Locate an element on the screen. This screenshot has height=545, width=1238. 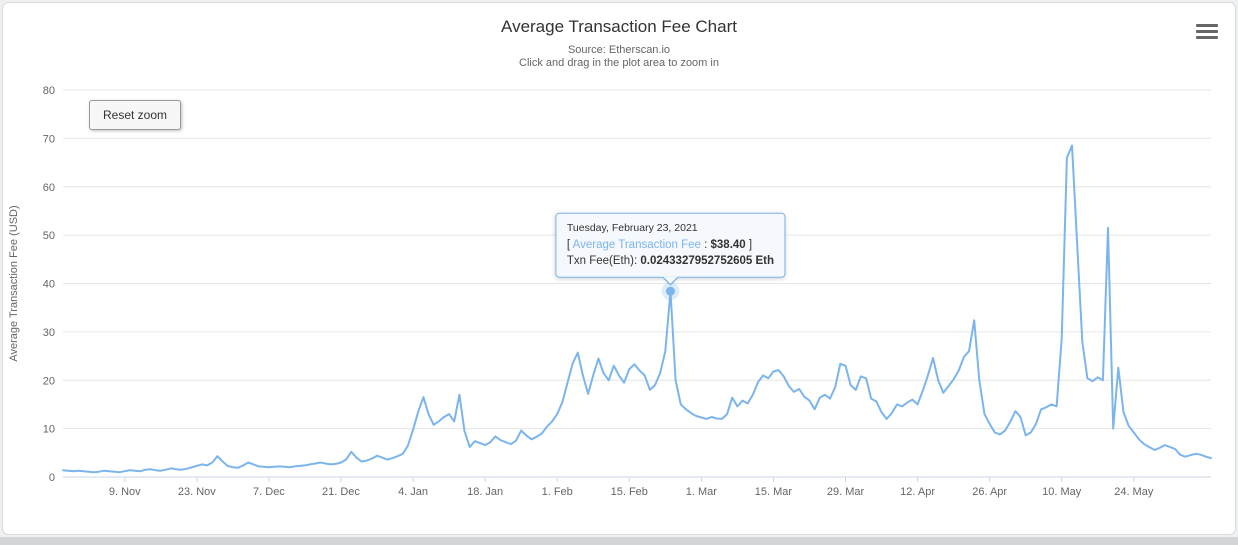
chart-context-menu-button is located at coordinates (1207, 31).